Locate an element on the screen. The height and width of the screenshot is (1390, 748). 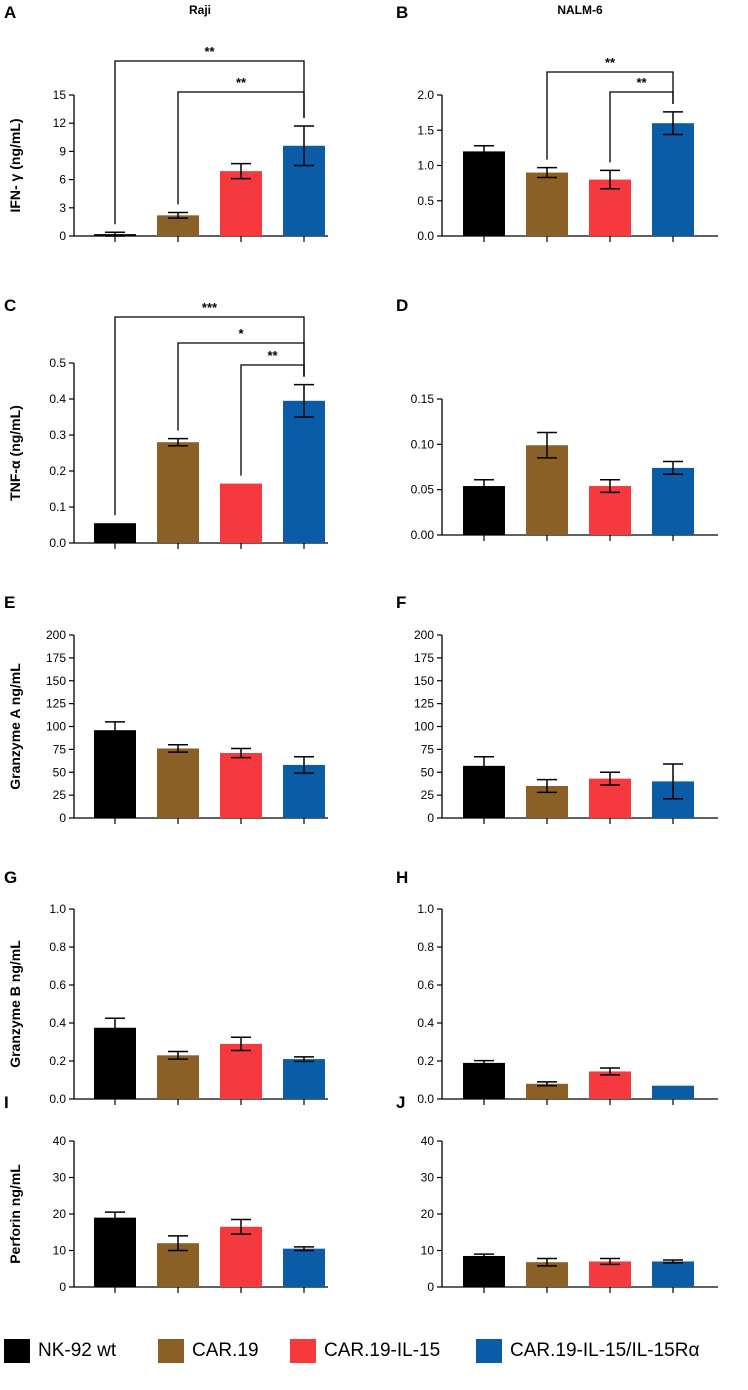
y-tick-label-i: 0 is located at coordinates (62, 1287).